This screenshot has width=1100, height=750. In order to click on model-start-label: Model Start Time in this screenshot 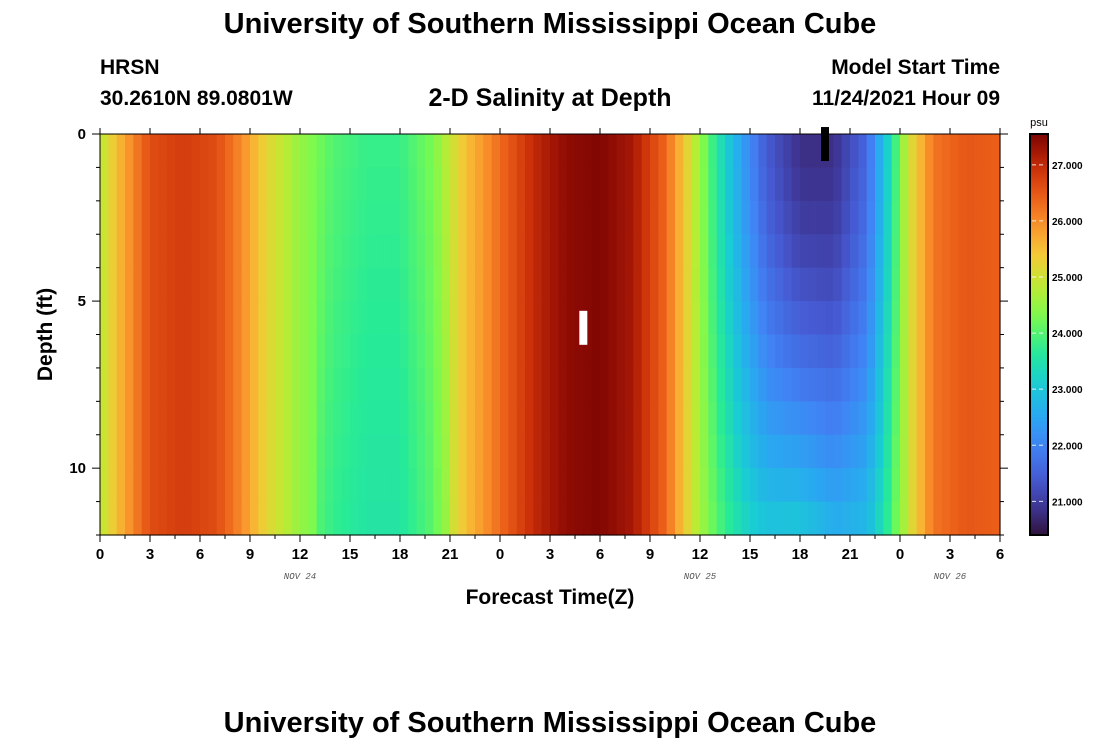, I will do `click(915, 67)`.